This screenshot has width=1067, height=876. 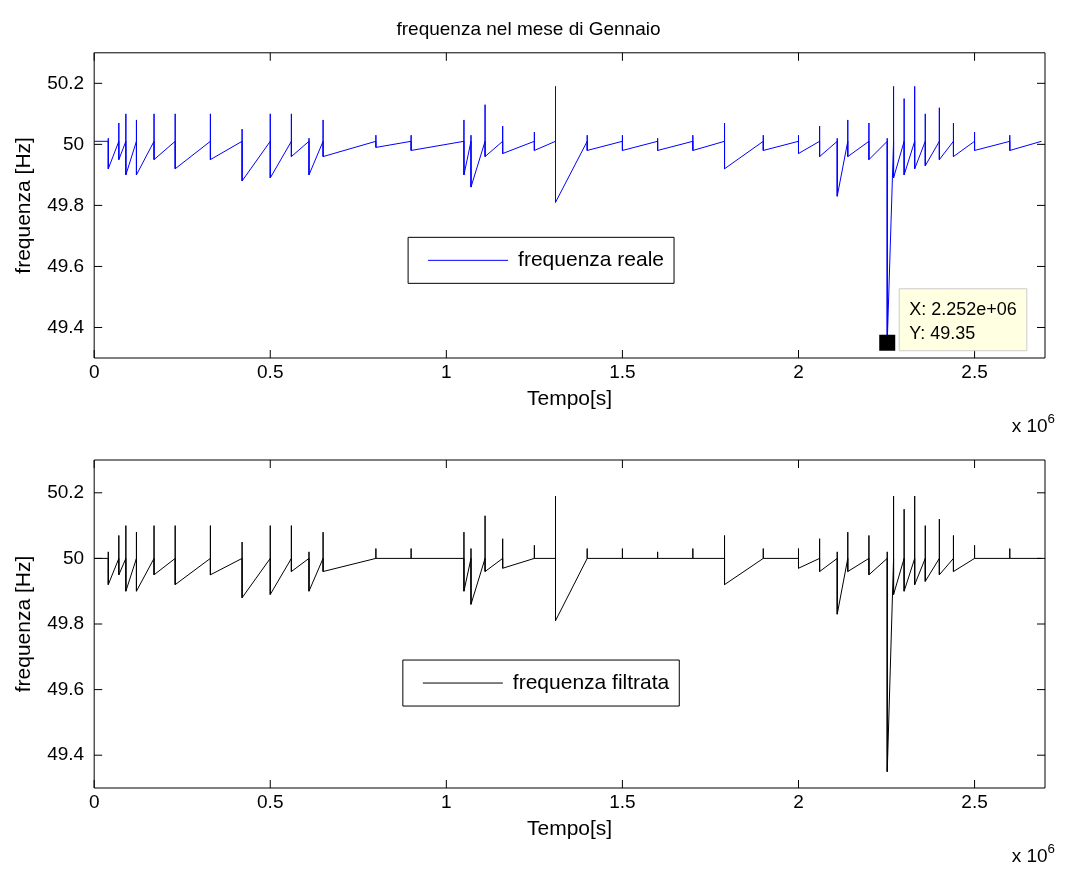 I want to click on legend-label: frequenza reale, so click(x=591, y=259).